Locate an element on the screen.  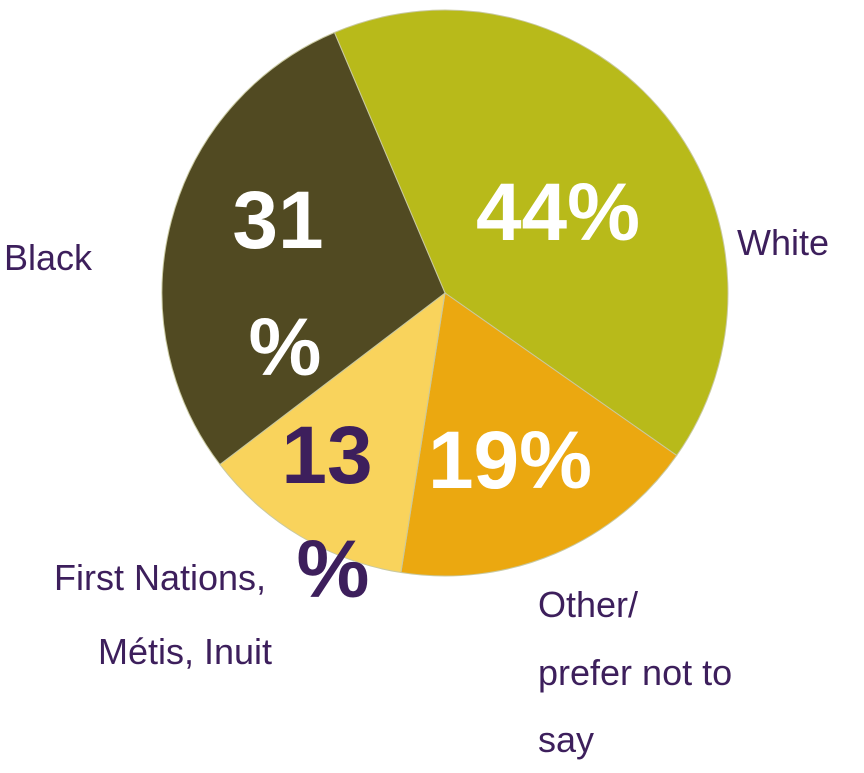
slice-value-label-white: 44% is located at coordinates (558, 212).